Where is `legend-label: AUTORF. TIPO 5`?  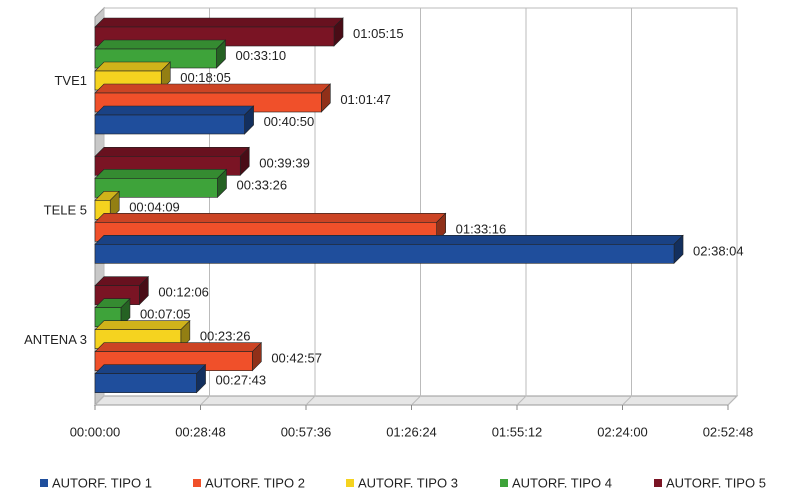
legend-label: AUTORF. TIPO 5 is located at coordinates (716, 482).